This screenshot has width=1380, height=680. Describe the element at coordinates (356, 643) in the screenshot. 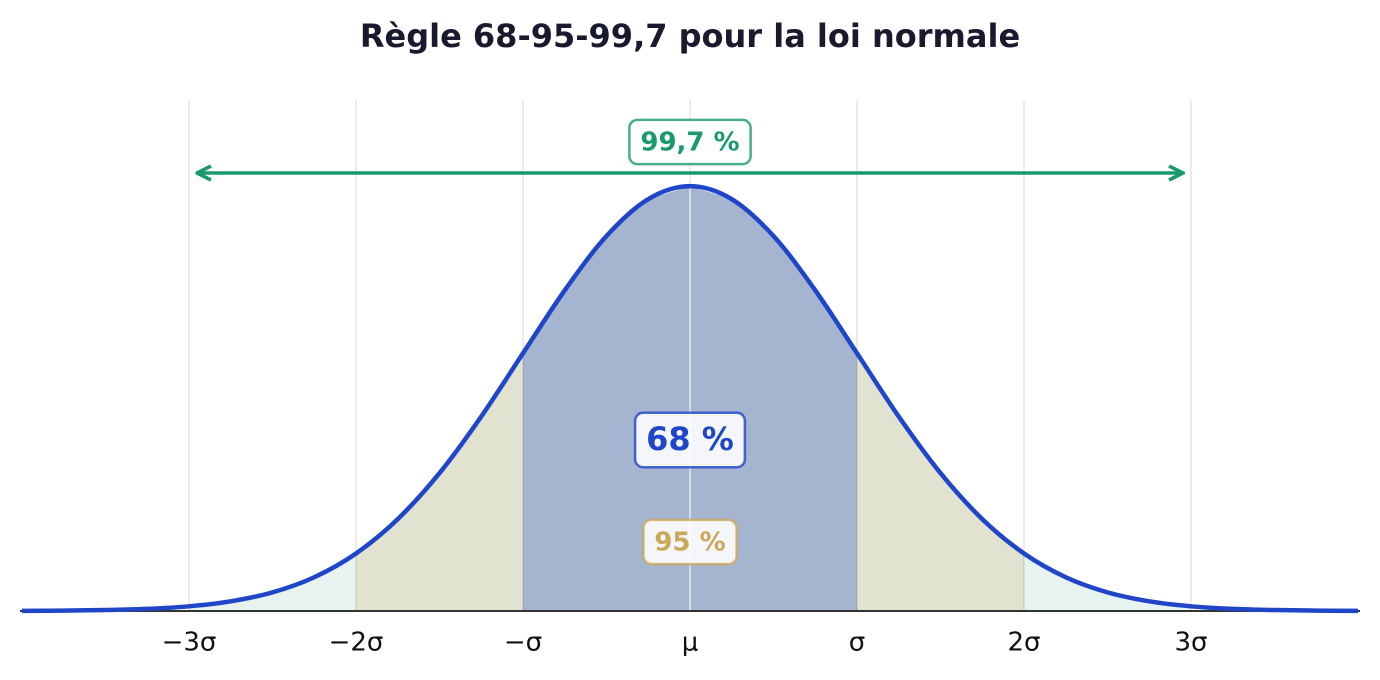

I see `x-tick-label: −2σ` at that location.